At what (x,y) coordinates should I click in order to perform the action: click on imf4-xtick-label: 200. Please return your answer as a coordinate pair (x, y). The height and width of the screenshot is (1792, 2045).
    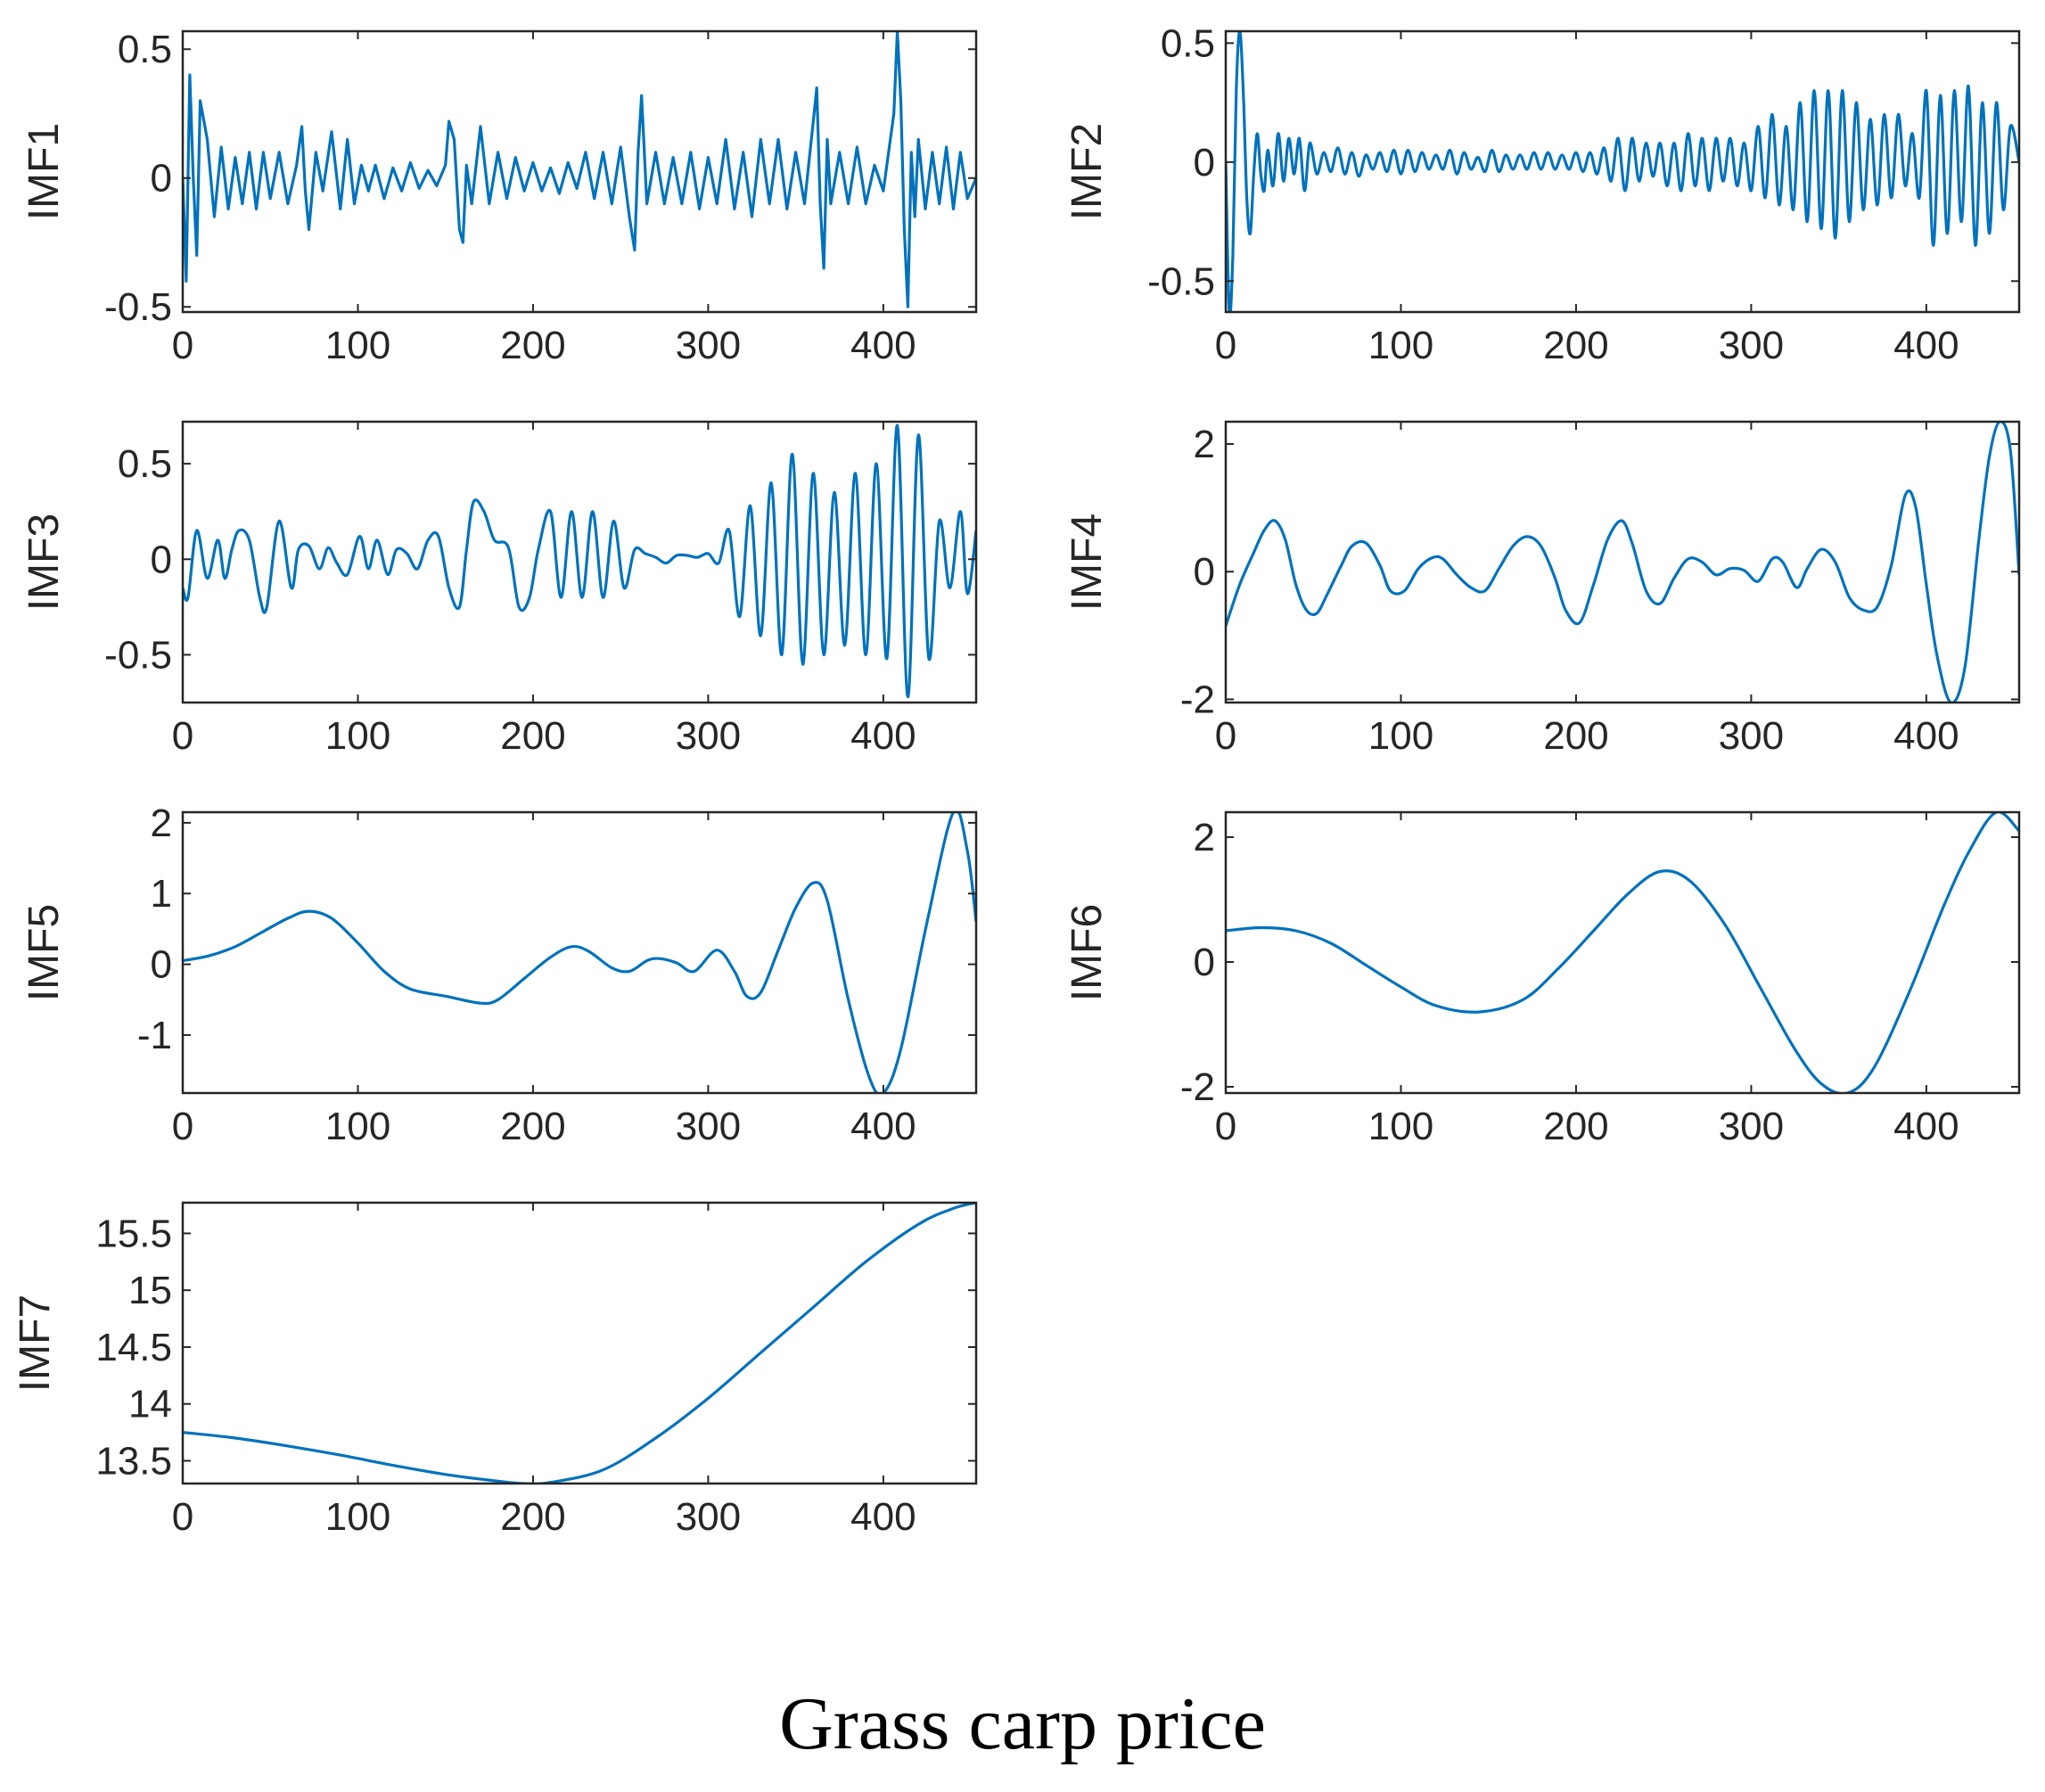
    Looking at the image, I should click on (1575, 736).